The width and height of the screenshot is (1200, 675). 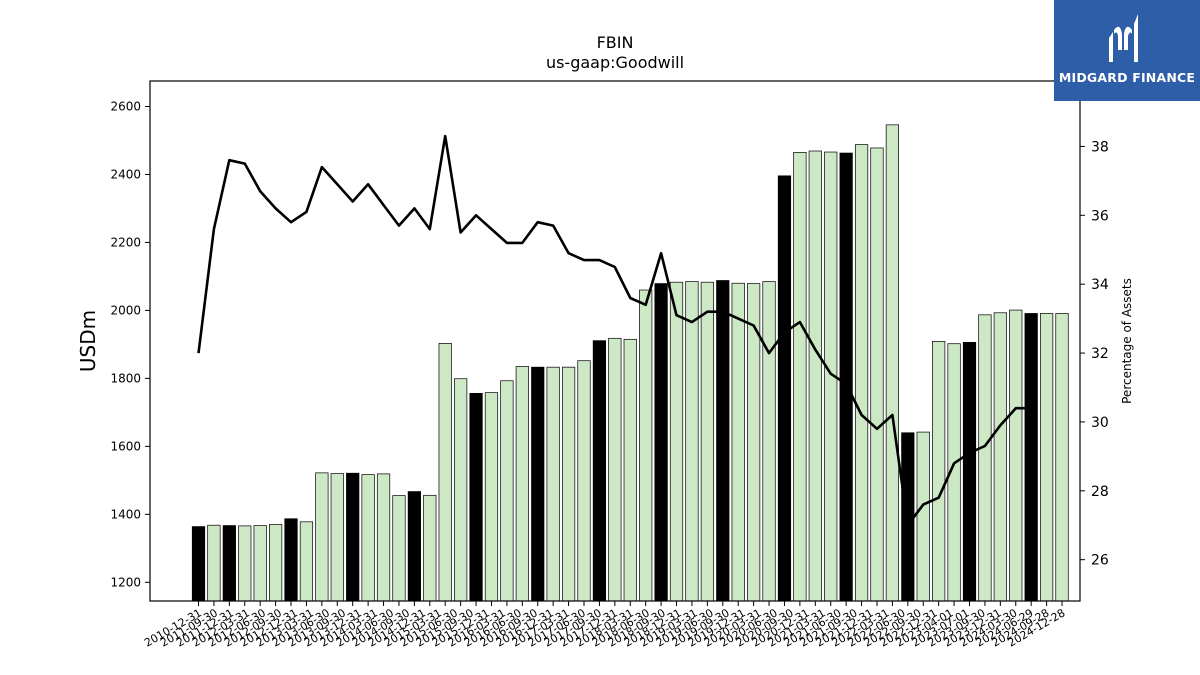 What do you see at coordinates (125, 446) in the screenshot?
I see `y-tick-label: 1600` at bounding box center [125, 446].